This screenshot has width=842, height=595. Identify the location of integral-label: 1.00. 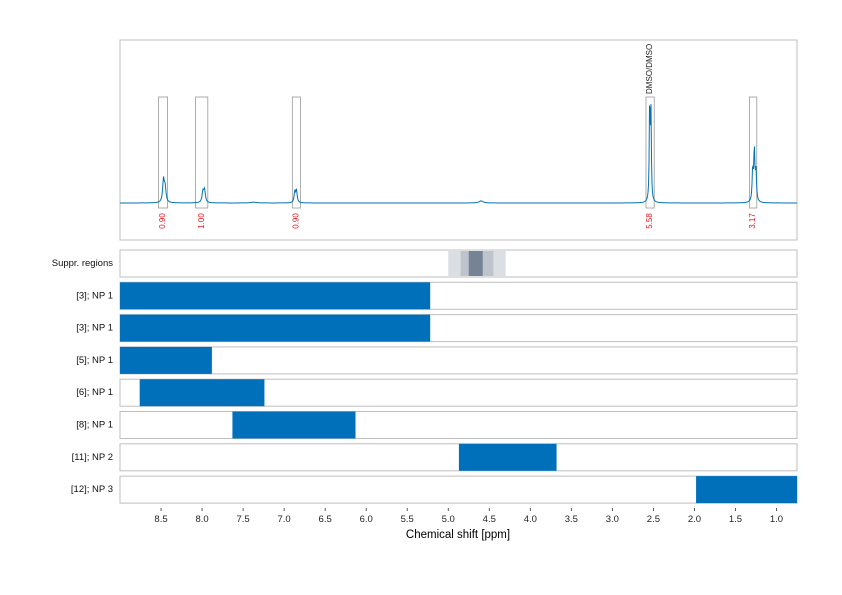
(201, 221).